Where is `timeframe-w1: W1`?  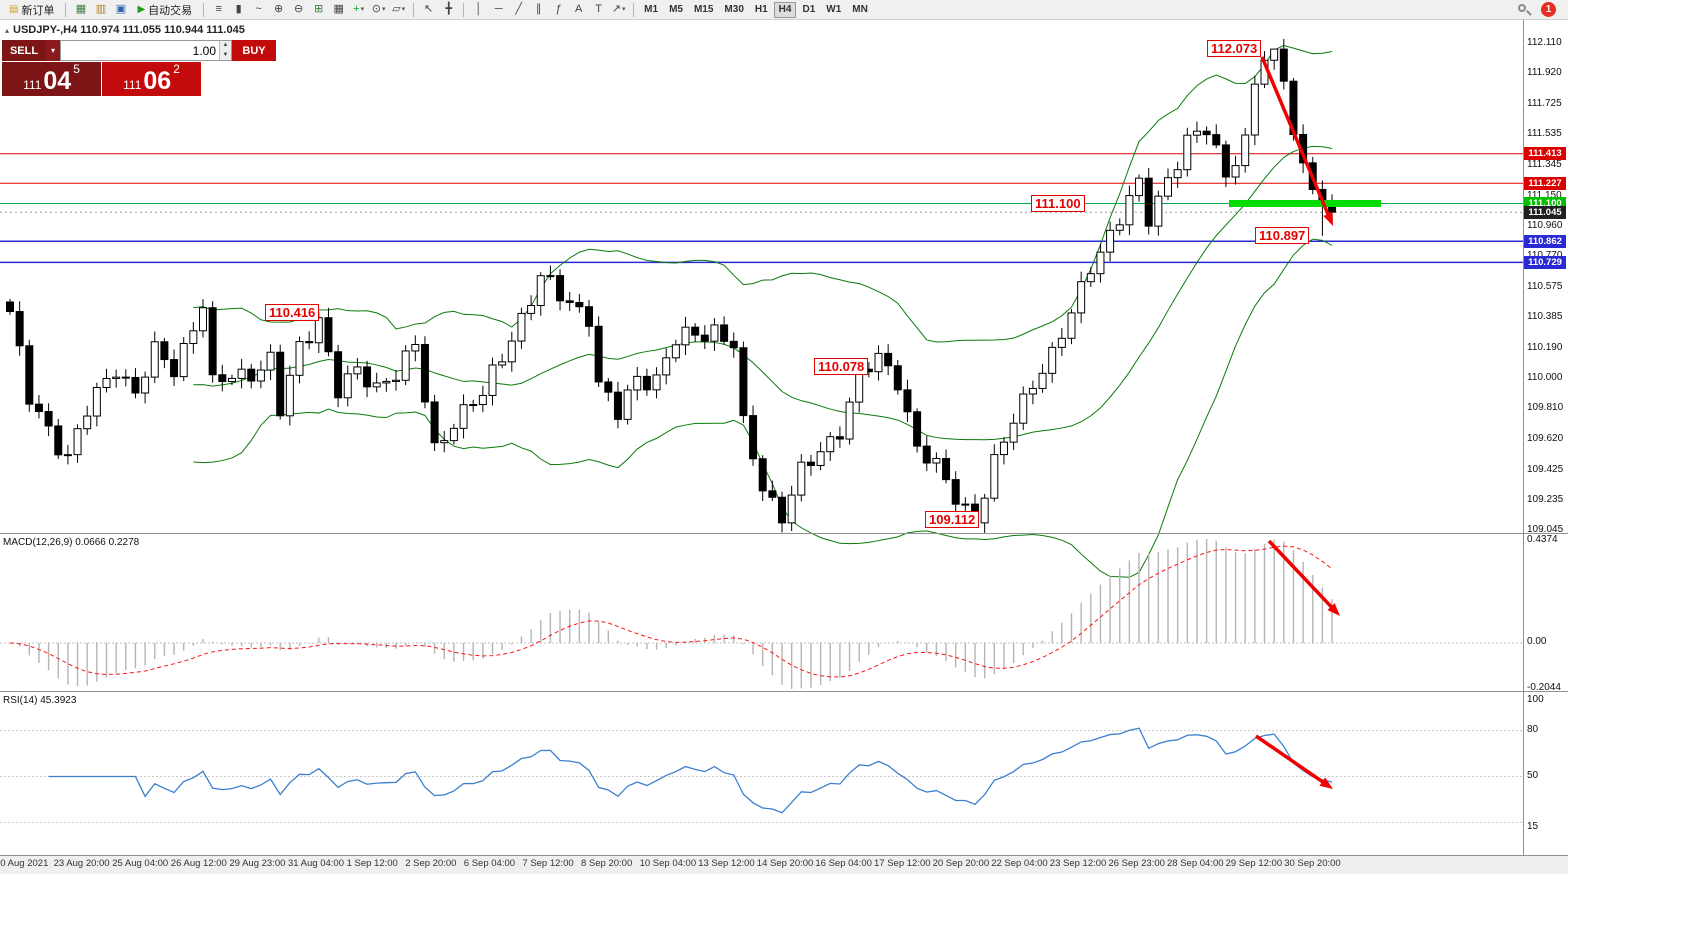
timeframe-w1: W1 is located at coordinates (834, 9).